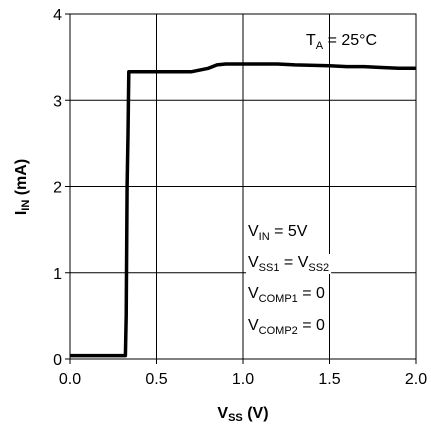 This screenshot has width=431, height=432. What do you see at coordinates (329, 379) in the screenshot?
I see `x-tick-label: 1.5` at bounding box center [329, 379].